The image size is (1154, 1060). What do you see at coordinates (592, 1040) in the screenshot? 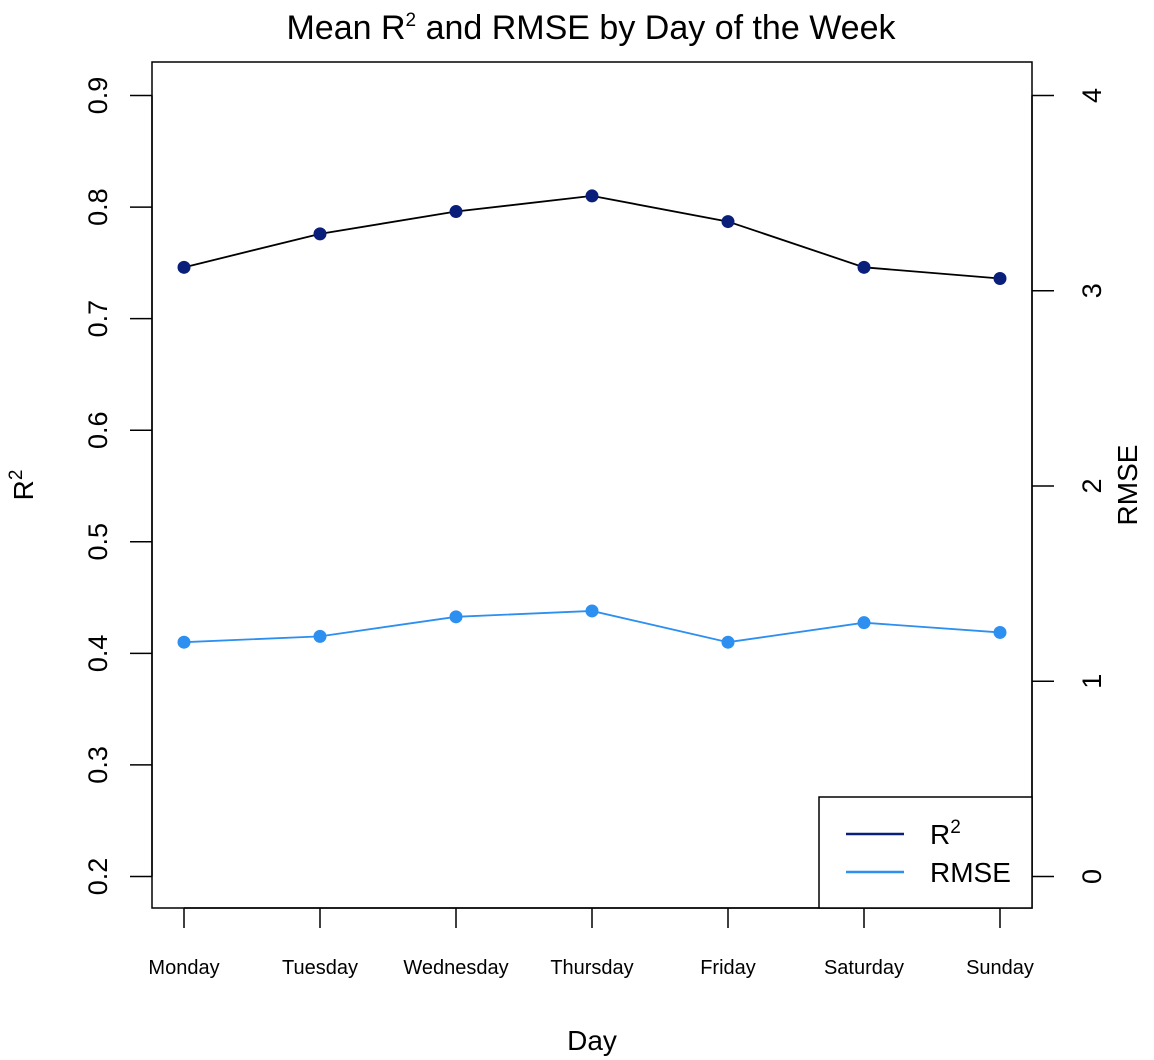
I see `x-axis-title: Day` at bounding box center [592, 1040].